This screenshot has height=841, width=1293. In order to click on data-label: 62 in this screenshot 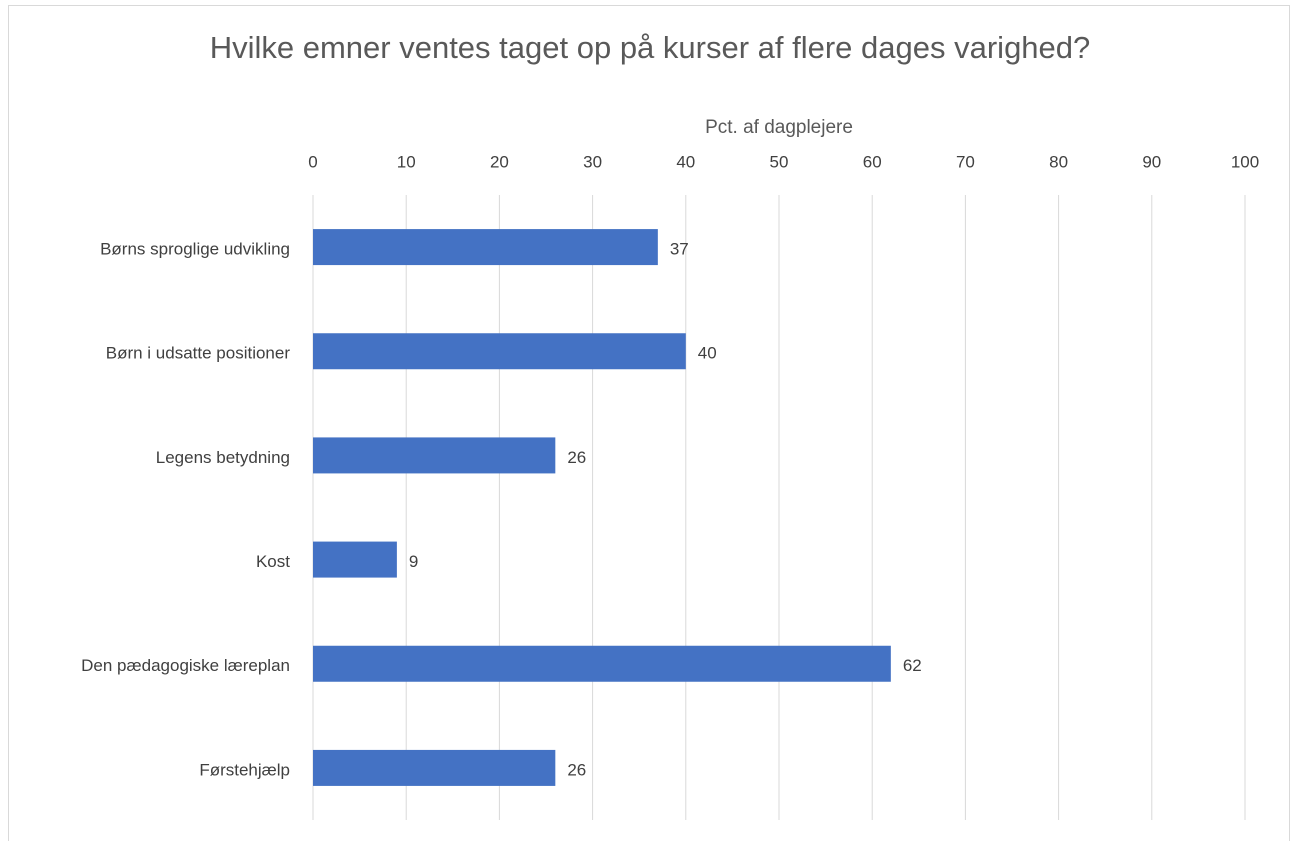, I will do `click(912, 665)`.